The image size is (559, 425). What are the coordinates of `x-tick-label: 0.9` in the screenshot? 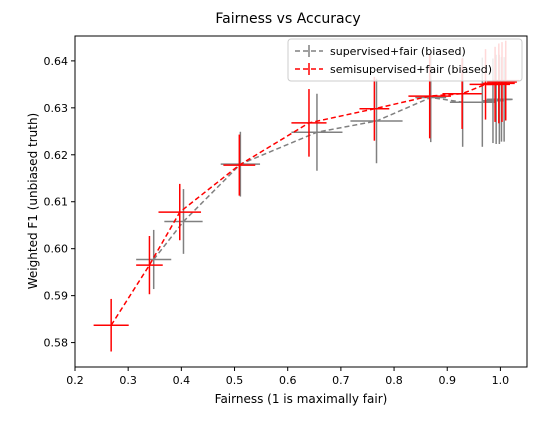 It's located at (447, 380).